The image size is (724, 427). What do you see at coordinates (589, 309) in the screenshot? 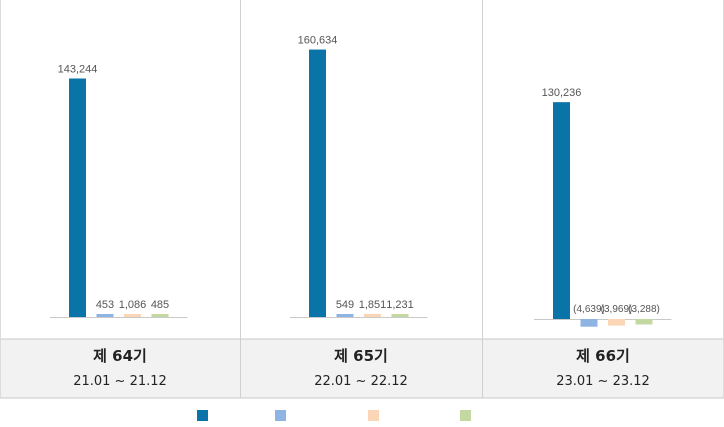
I see `value-label-p3-s2: (4,639)` at bounding box center [589, 309].